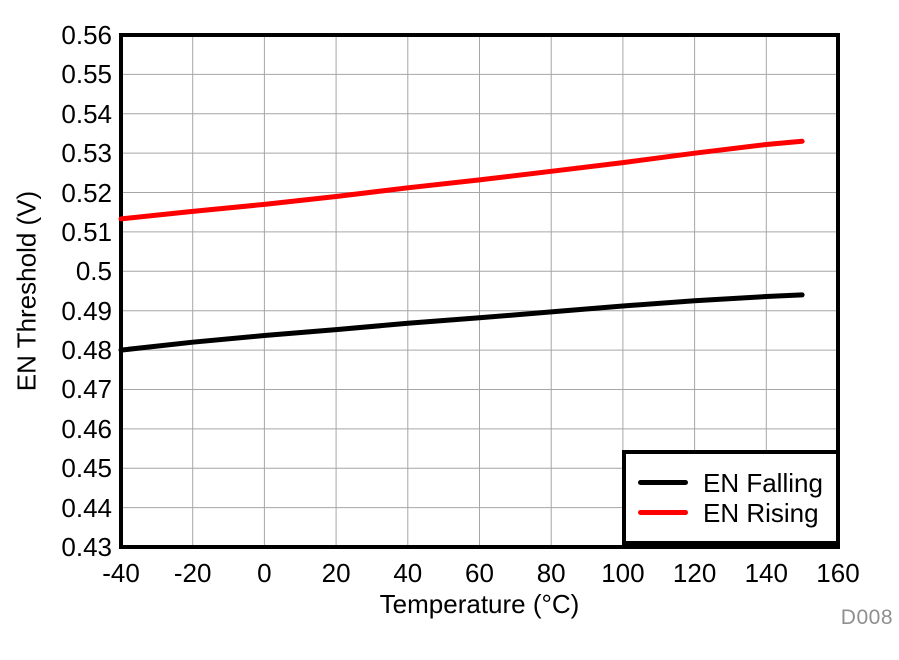 The height and width of the screenshot is (660, 899). Describe the element at coordinates (86, 153) in the screenshot. I see `y-tick-label: 0.53` at that location.